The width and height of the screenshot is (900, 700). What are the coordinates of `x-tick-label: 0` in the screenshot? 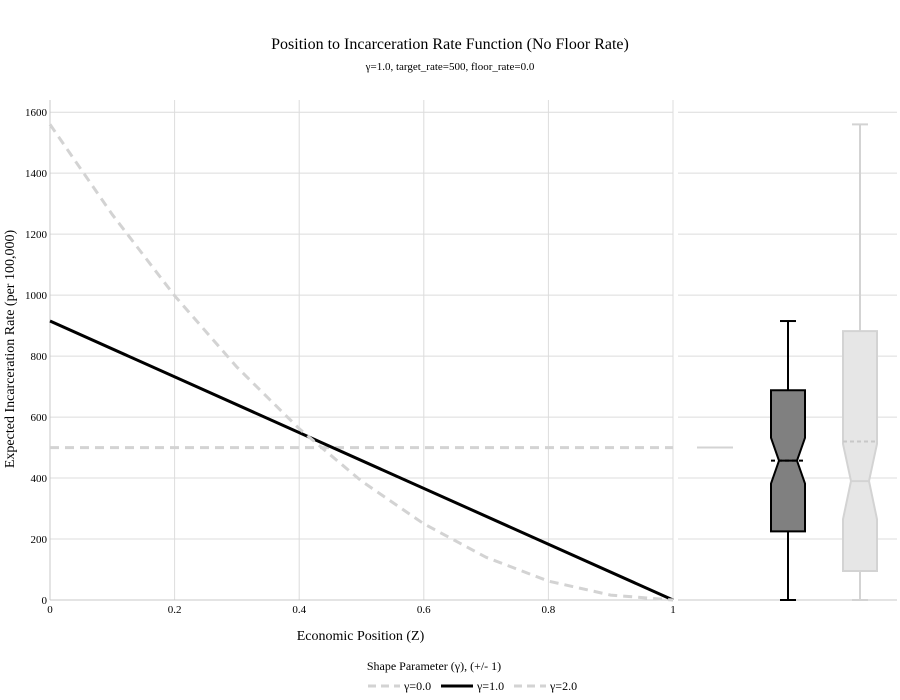 It's located at (50, 610).